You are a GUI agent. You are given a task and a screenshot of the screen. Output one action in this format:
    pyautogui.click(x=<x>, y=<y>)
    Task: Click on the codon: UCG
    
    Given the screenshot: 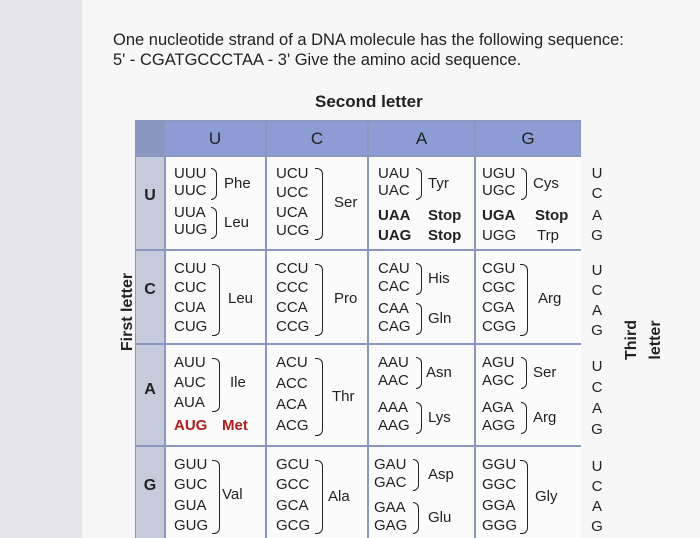 What is the action you would take?
    pyautogui.click(x=293, y=230)
    